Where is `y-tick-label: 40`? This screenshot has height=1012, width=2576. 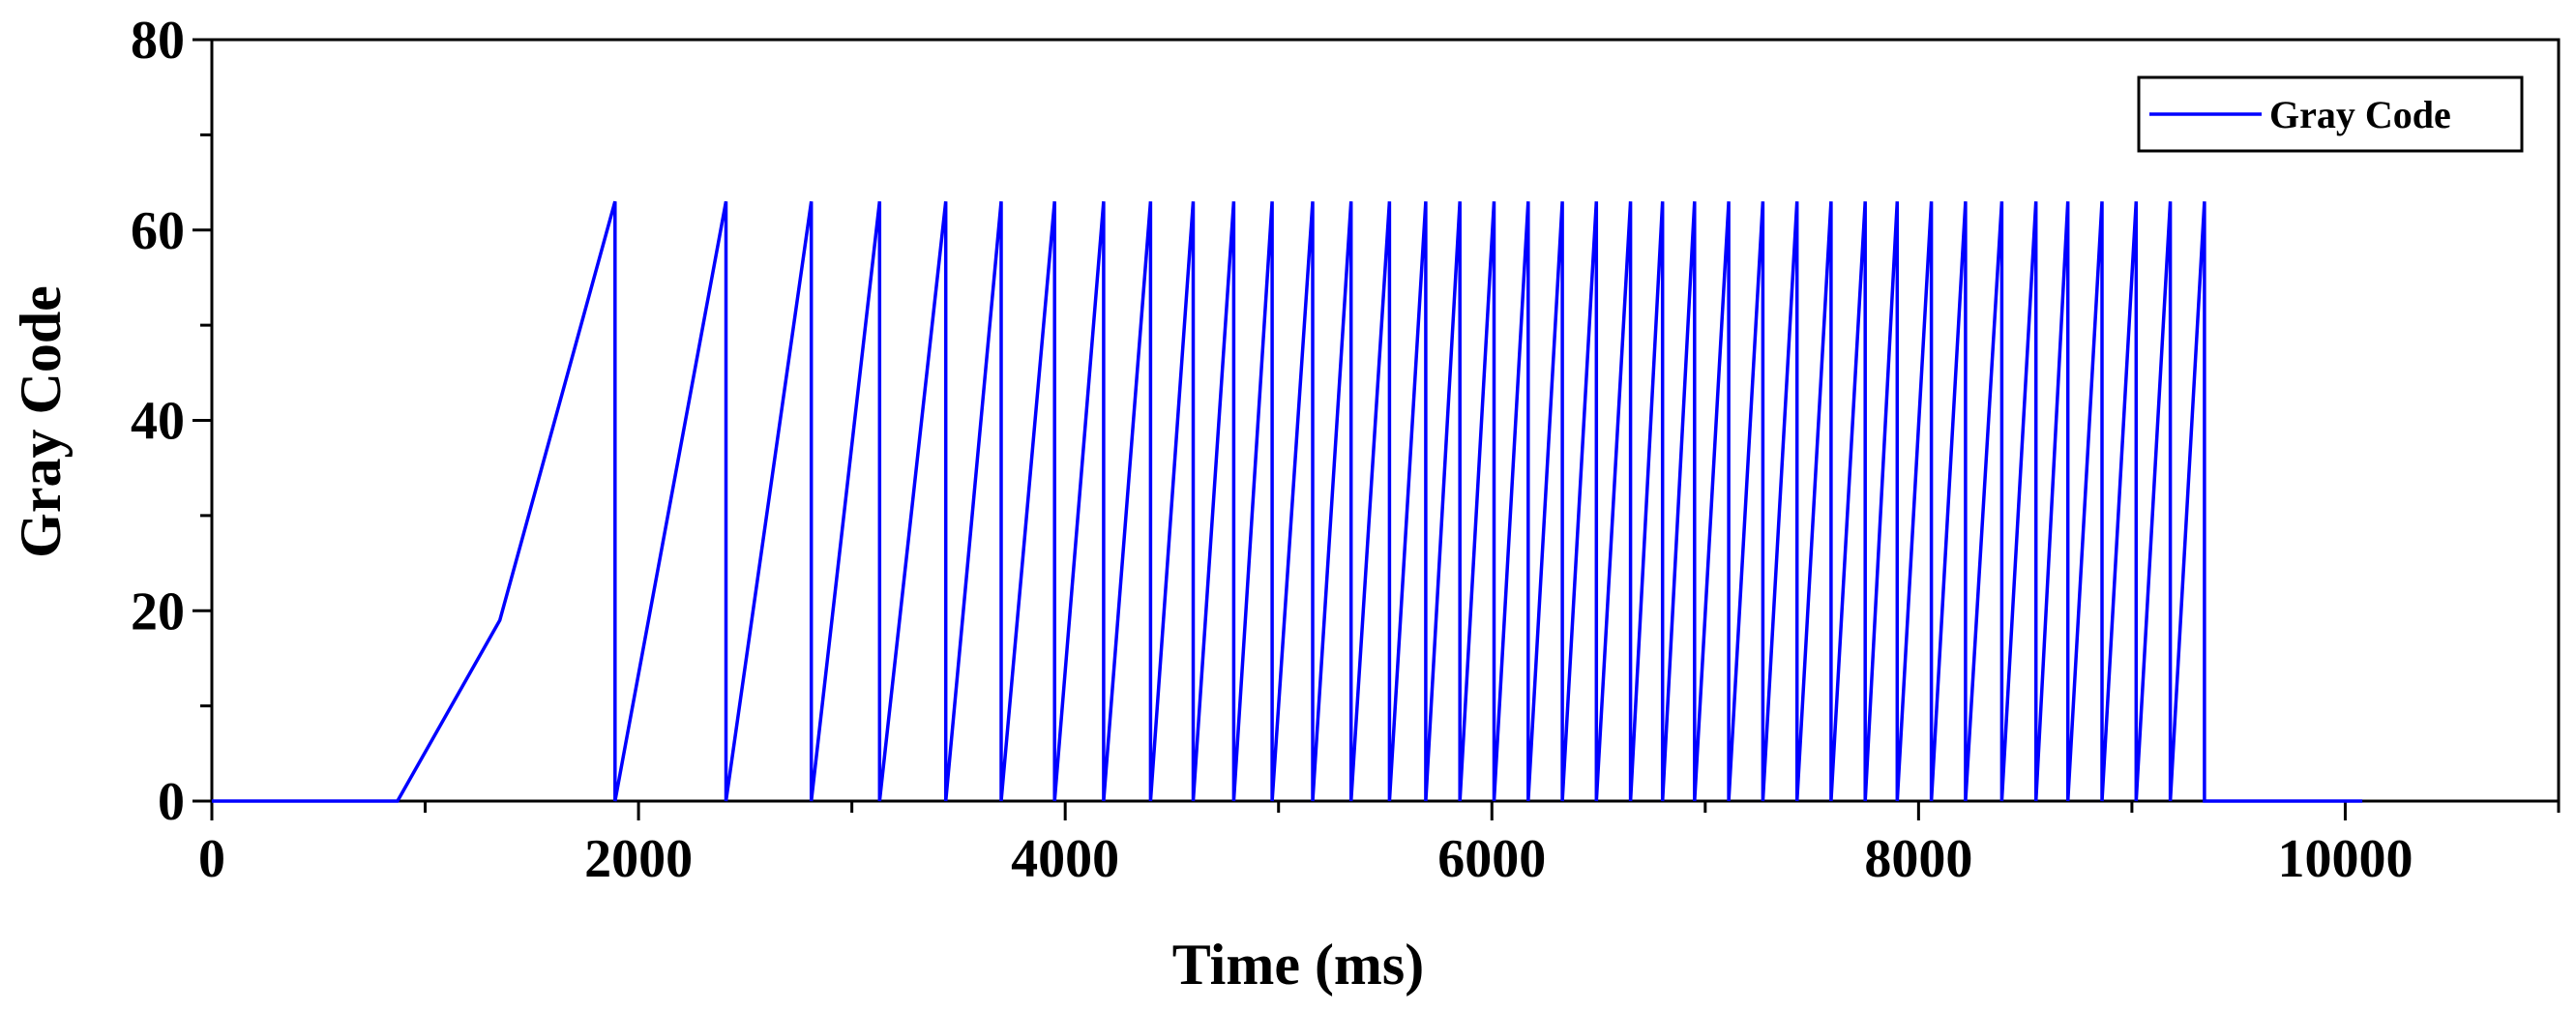 y-tick-label: 40 is located at coordinates (158, 422).